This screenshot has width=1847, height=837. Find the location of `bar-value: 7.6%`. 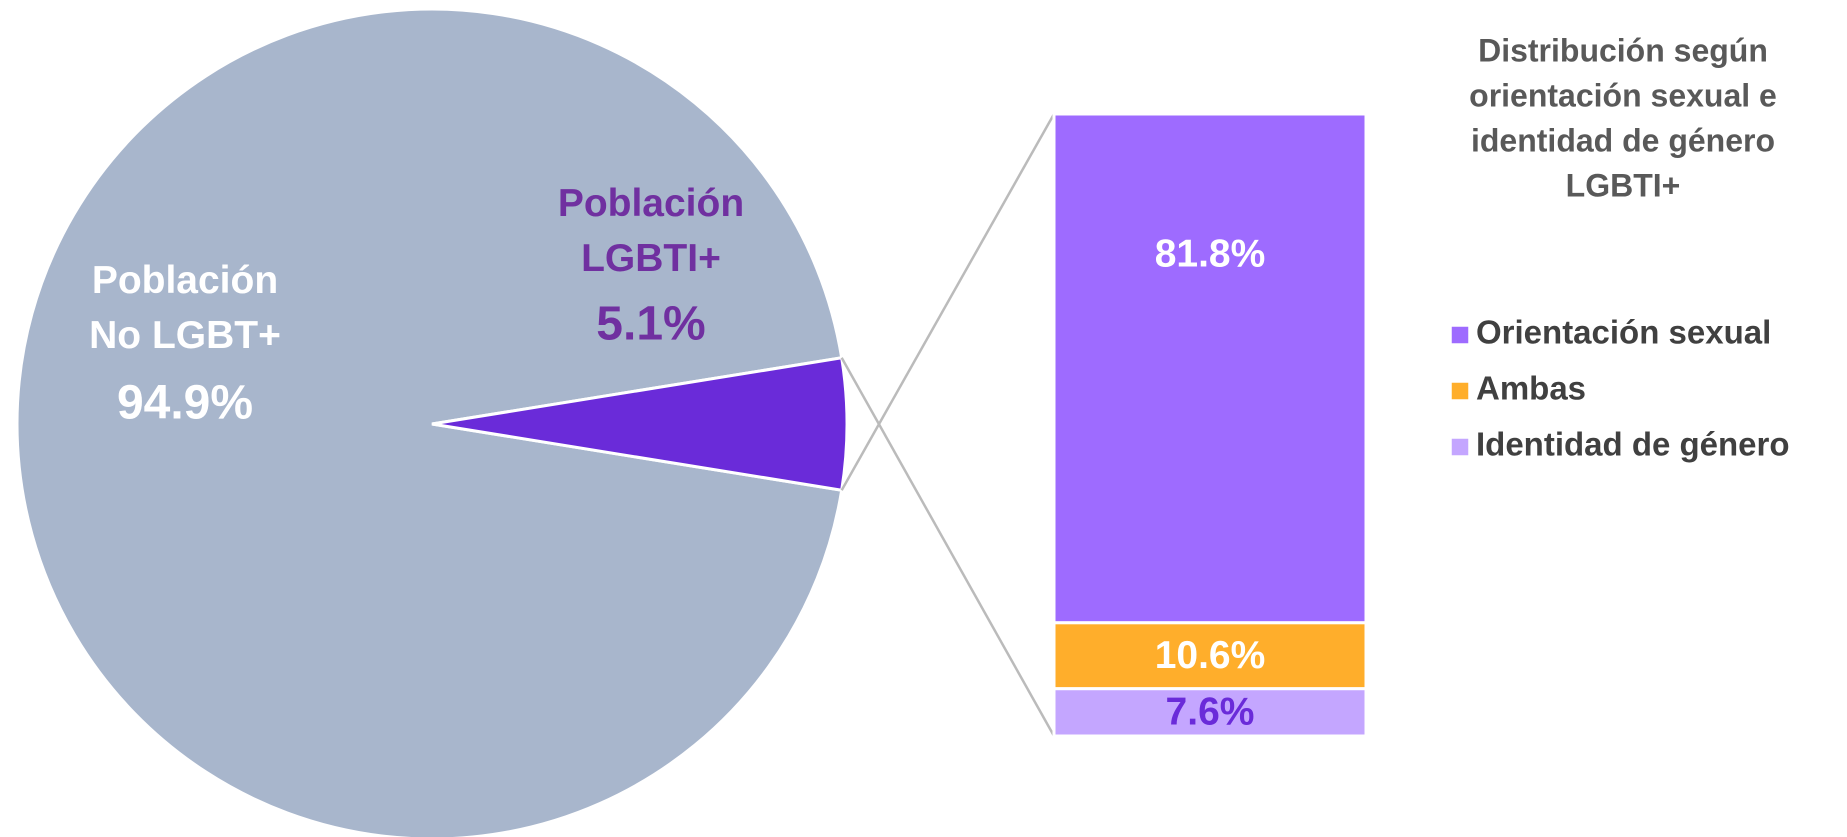

bar-value: 7.6% is located at coordinates (1210, 712).